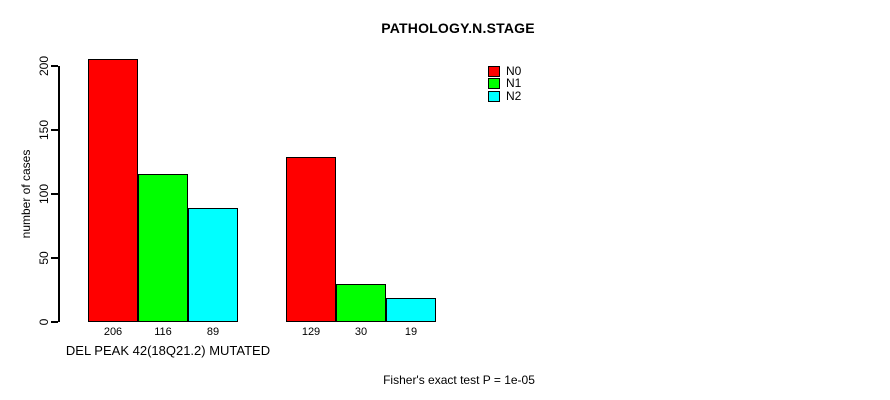 This screenshot has width=890, height=400. What do you see at coordinates (44, 66) in the screenshot?
I see `y-tick-label-200: 200` at bounding box center [44, 66].